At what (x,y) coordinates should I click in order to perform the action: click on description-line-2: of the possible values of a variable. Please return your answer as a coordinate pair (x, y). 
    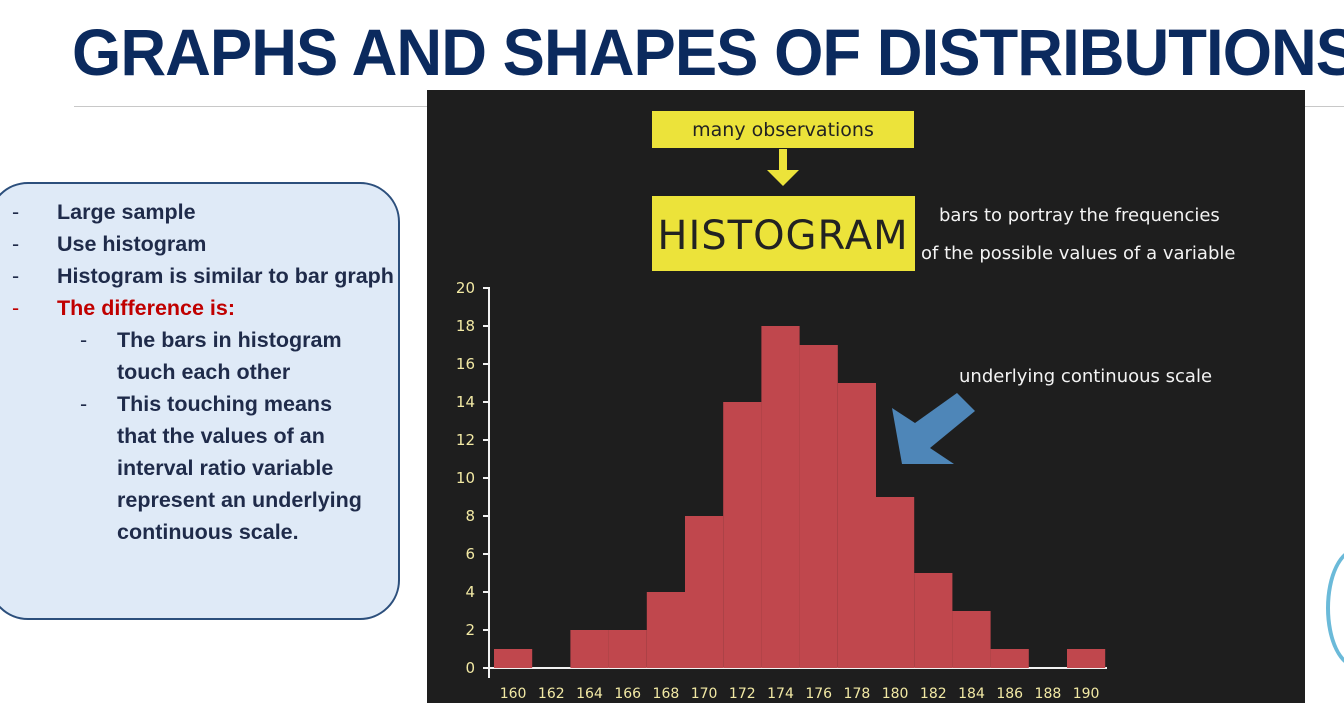
    Looking at the image, I should click on (1078, 253).